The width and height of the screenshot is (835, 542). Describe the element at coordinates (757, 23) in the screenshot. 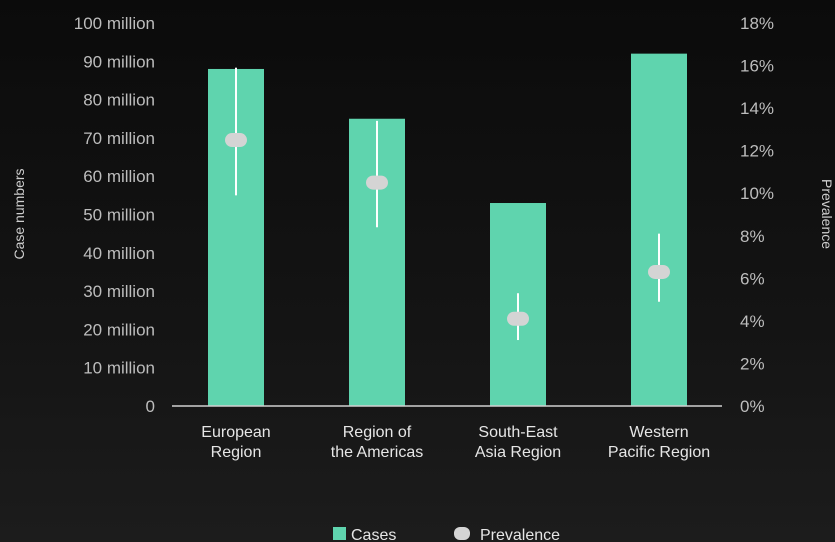

I see `y2-tick-label: 18%` at that location.